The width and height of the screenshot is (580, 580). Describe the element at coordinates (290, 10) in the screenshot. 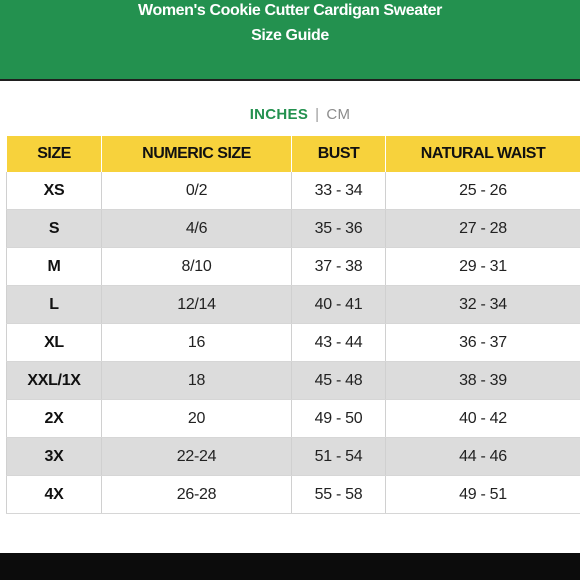

I see `page-title: Women's Cookie Cutter Cardigan Sweater` at that location.